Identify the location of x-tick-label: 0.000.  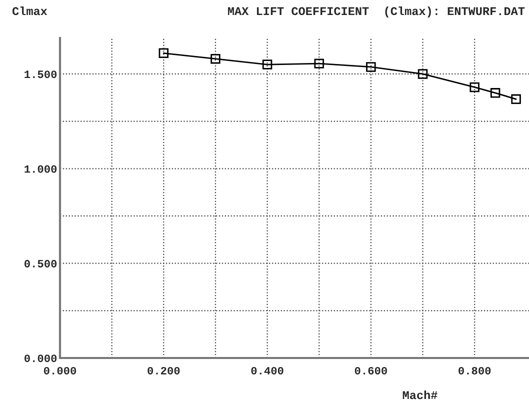
(60, 370).